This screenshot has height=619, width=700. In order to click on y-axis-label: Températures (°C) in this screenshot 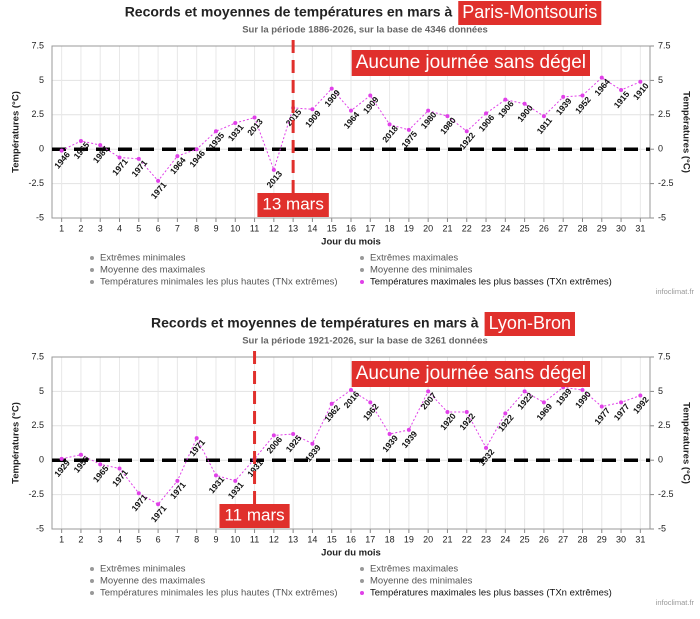, I will do `click(16, 132)`.